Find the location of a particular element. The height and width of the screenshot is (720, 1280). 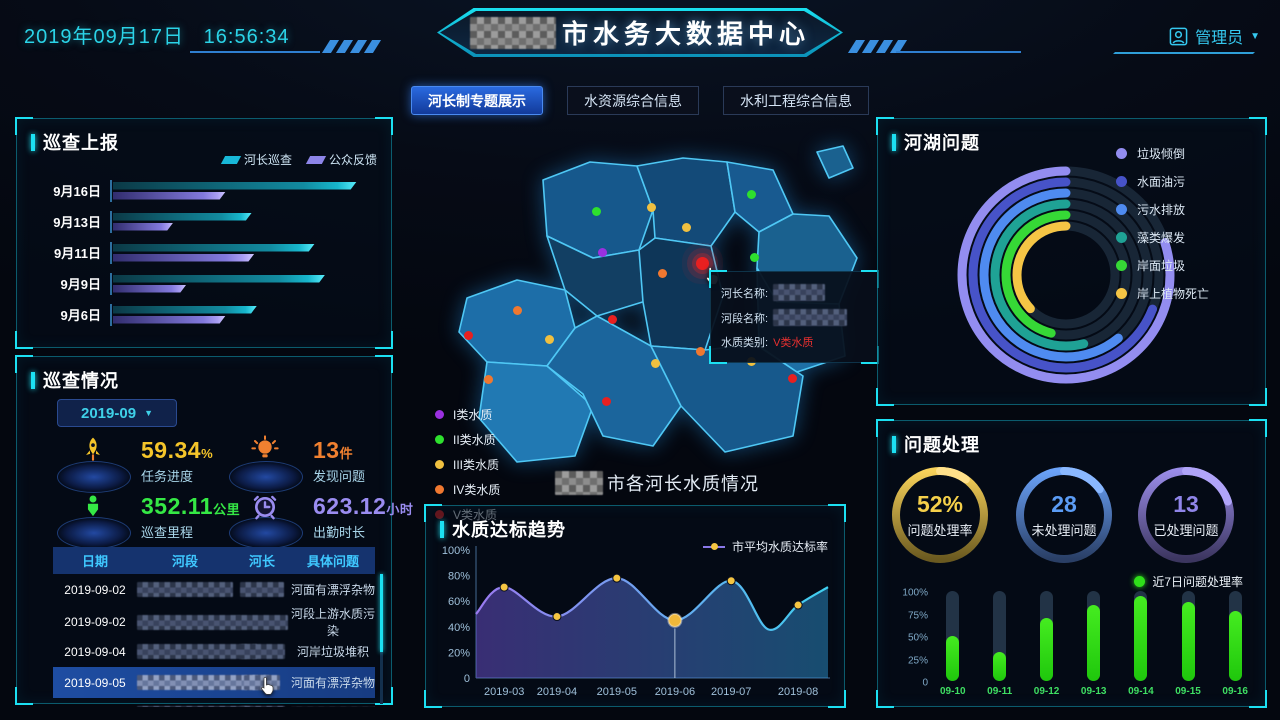

legend-item-I: I类水质 is located at coordinates (467, 414).